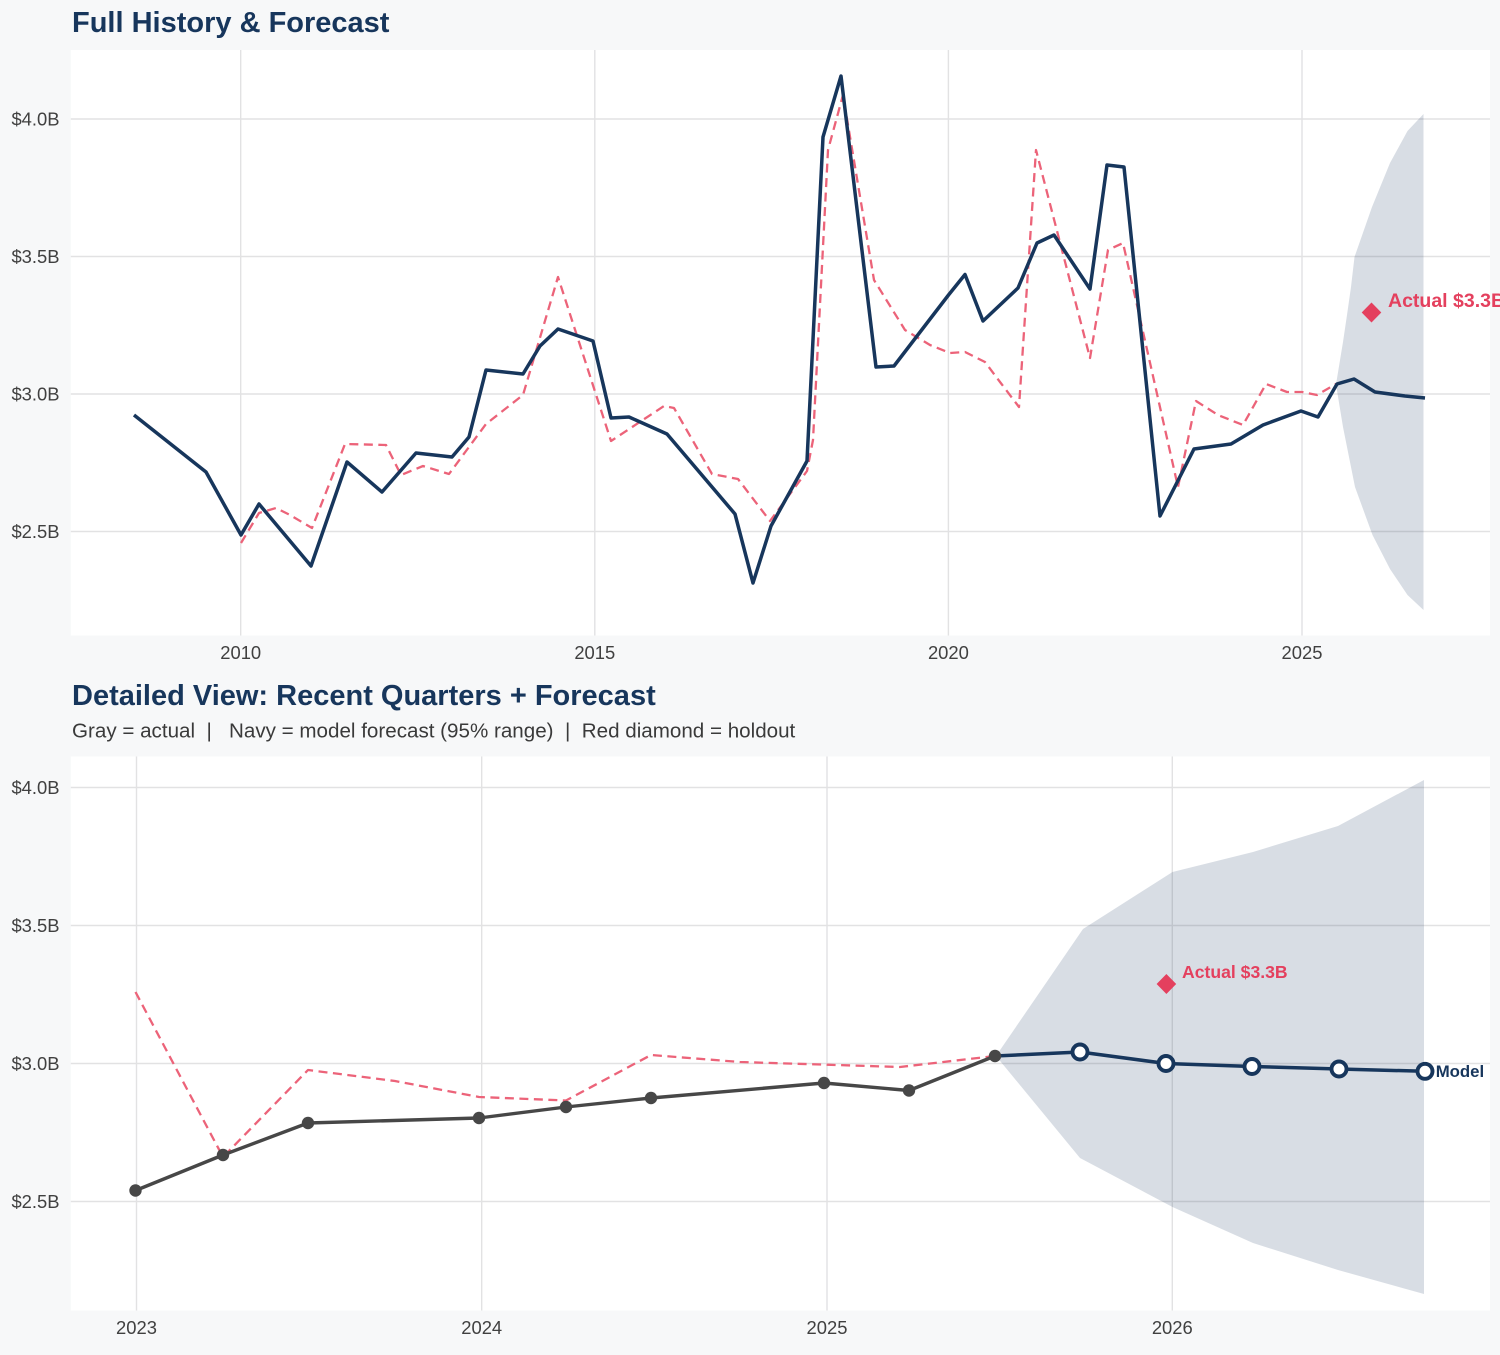 This screenshot has width=1500, height=1355. What do you see at coordinates (136, 1327) in the screenshot?
I see `svg-text: 2023` at bounding box center [136, 1327].